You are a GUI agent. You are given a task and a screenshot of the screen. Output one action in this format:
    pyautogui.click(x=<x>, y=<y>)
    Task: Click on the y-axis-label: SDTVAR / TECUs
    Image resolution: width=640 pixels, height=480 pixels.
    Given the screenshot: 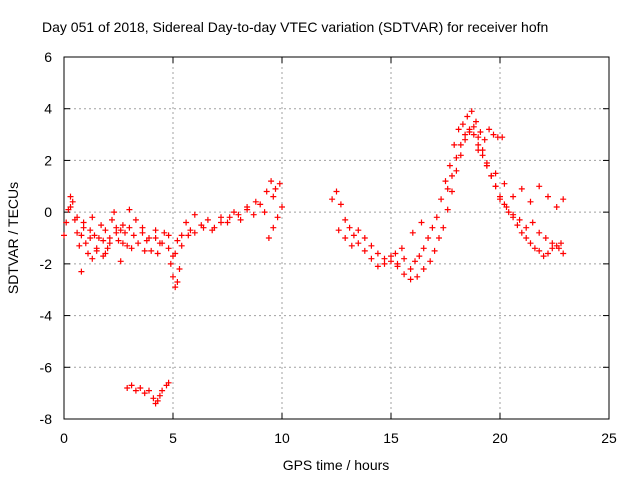 What is the action you would take?
    pyautogui.click(x=13, y=238)
    